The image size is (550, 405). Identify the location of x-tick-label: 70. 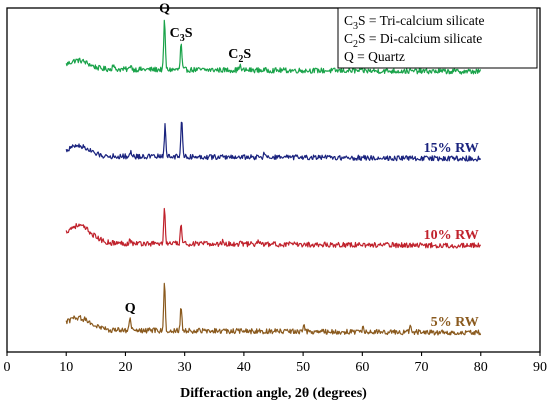
(422, 367).